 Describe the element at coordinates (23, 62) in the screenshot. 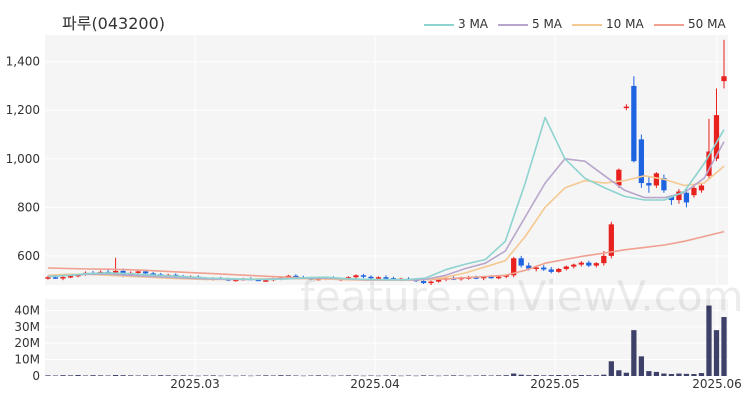

I see `price-tick-label: 1,400` at that location.